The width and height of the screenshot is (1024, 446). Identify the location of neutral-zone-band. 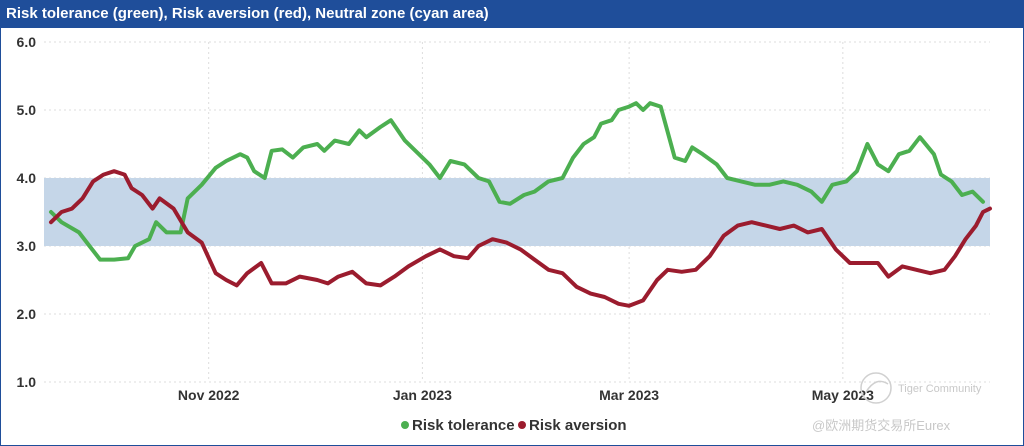
(517, 212).